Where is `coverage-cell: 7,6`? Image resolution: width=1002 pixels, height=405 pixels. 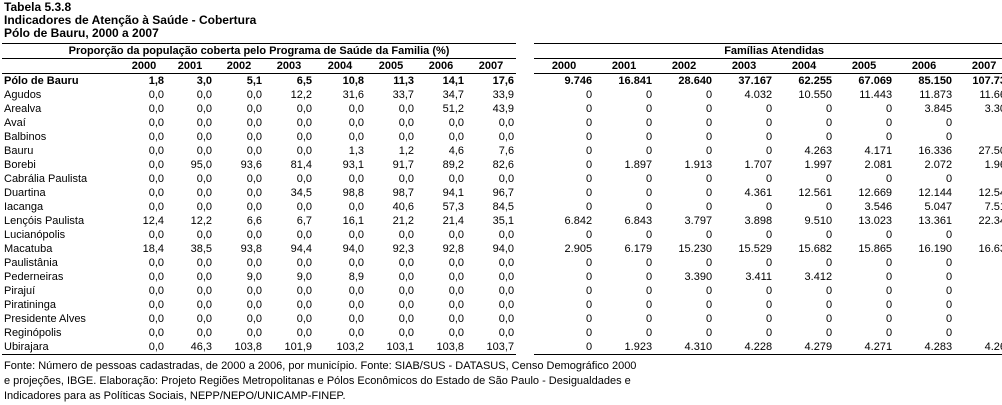
coverage-cell: 7,6 is located at coordinates (506, 150).